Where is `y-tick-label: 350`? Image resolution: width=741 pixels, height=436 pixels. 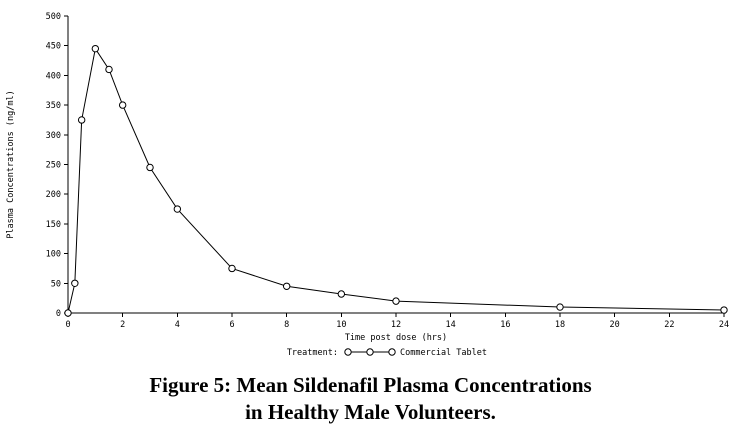
y-tick-label: 350 is located at coordinates (53, 106).